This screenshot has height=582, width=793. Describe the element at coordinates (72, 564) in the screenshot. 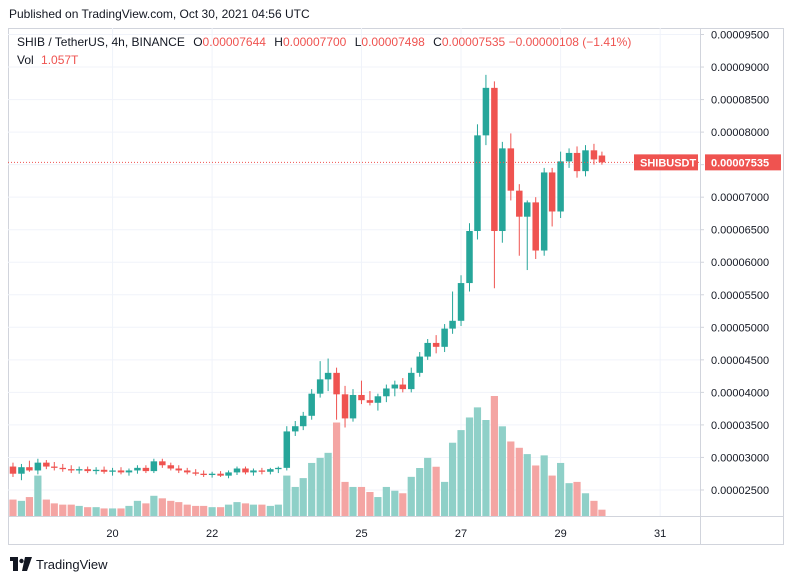

I see `footer-brand-label: TradingView` at that location.